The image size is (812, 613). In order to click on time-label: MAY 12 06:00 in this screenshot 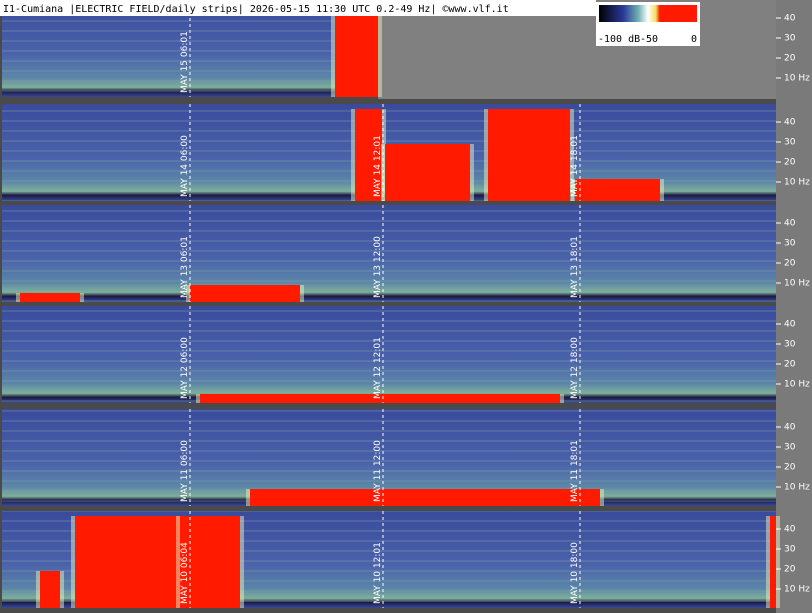, I will do `click(185, 368)`.